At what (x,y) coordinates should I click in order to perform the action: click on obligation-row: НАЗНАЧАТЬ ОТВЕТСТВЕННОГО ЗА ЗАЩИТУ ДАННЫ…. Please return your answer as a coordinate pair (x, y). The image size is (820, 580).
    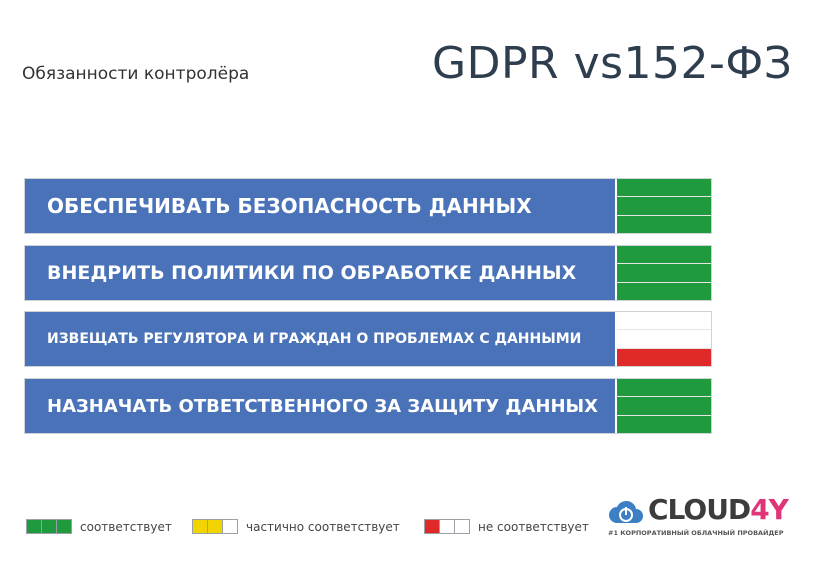
    Looking at the image, I should click on (368, 406).